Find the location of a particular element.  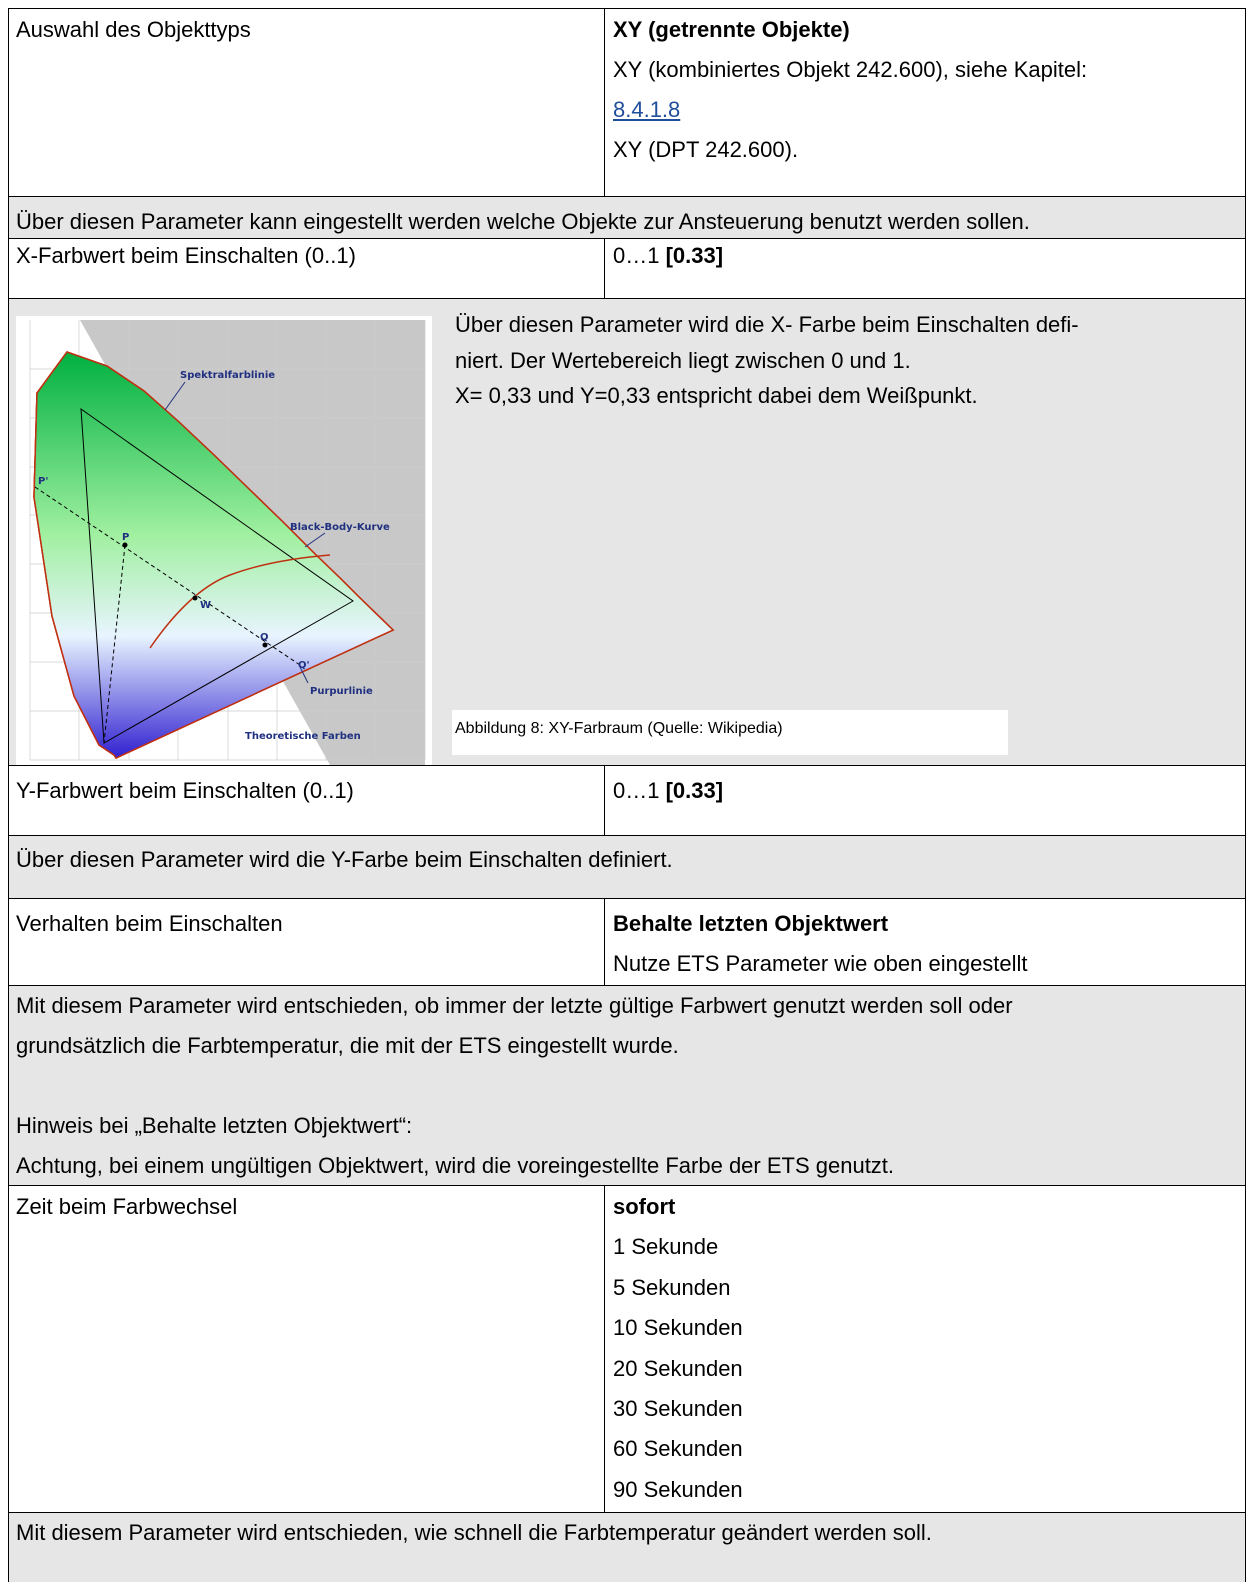

figure-label: Black-Body-Kurve is located at coordinates (340, 527).